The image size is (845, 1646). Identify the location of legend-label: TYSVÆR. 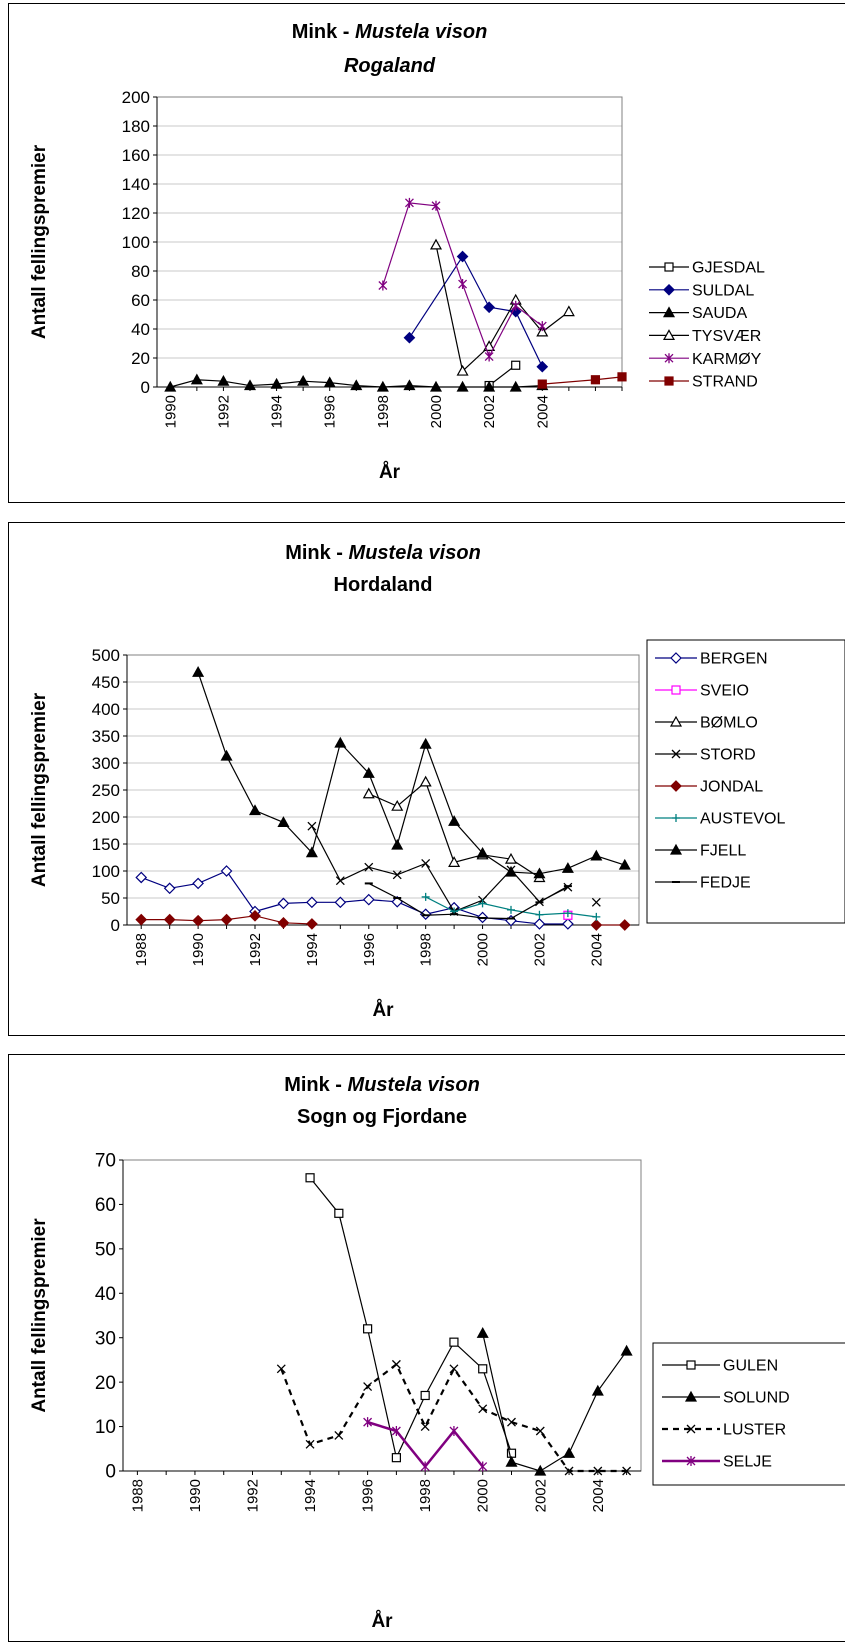
(726, 336).